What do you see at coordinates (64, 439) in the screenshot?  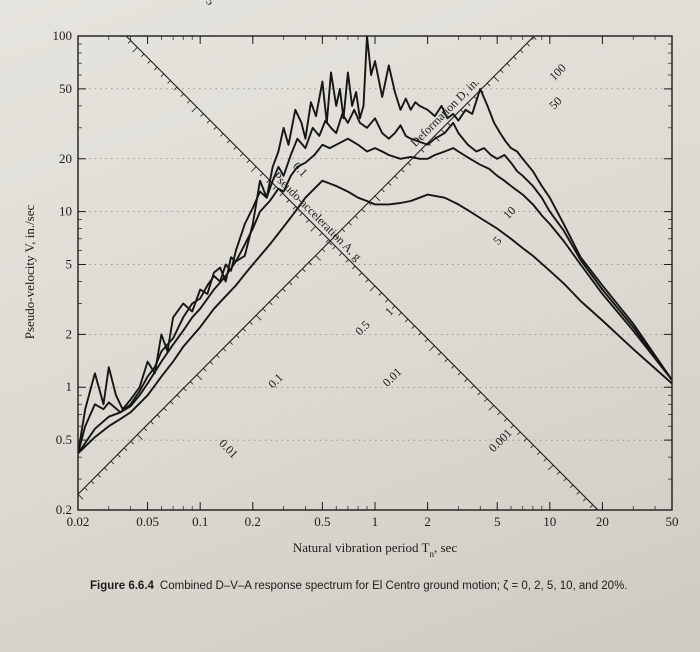 I see `y-tick-label: 0.5` at bounding box center [64, 439].